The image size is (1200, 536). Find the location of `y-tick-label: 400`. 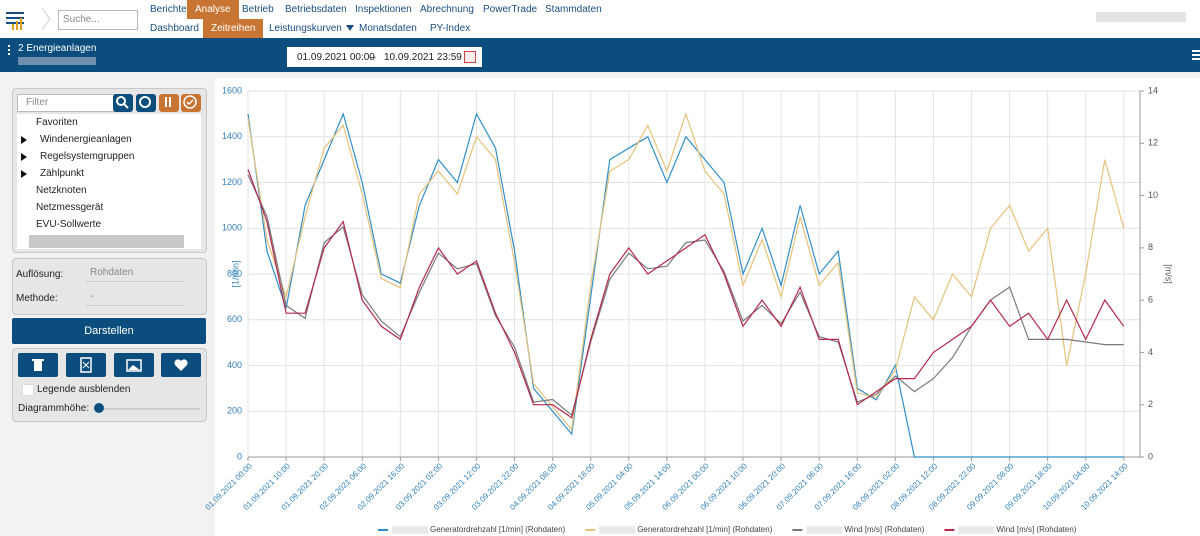

y-tick-label: 400 is located at coordinates (234, 365).